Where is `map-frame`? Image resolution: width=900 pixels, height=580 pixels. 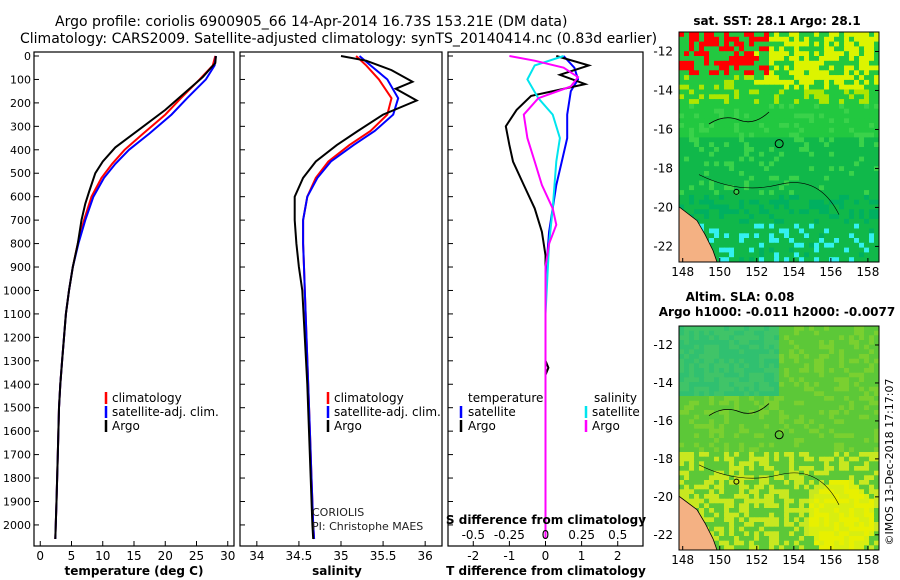 map-frame is located at coordinates (779, 147).